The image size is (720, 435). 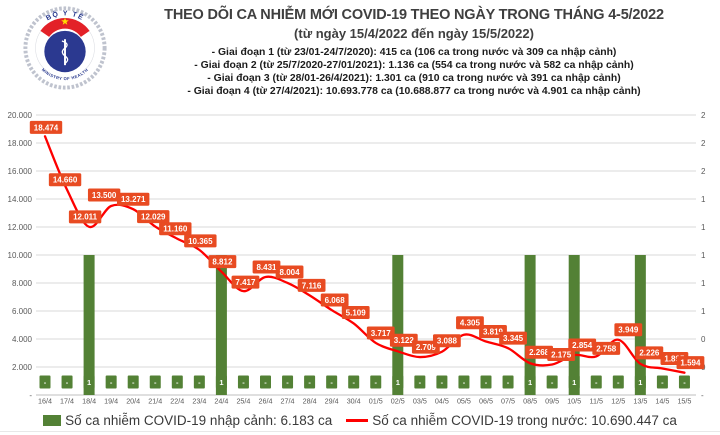 What do you see at coordinates (552, 401) in the screenshot?
I see `x-axis-tick: 09/5` at bounding box center [552, 401].